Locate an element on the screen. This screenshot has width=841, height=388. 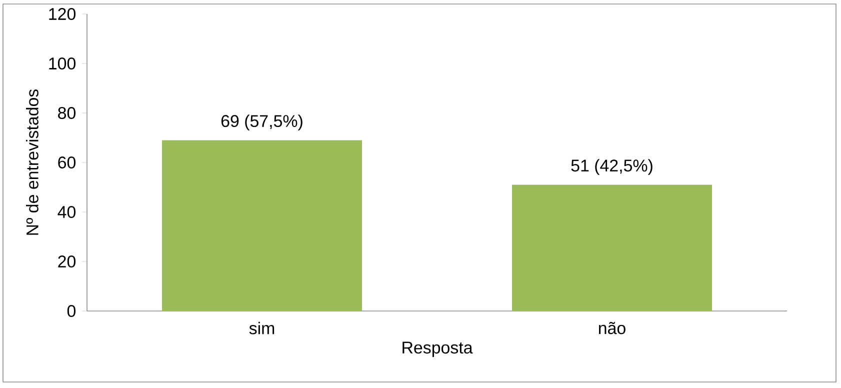
y-tick-label: 20 is located at coordinates (67, 262).